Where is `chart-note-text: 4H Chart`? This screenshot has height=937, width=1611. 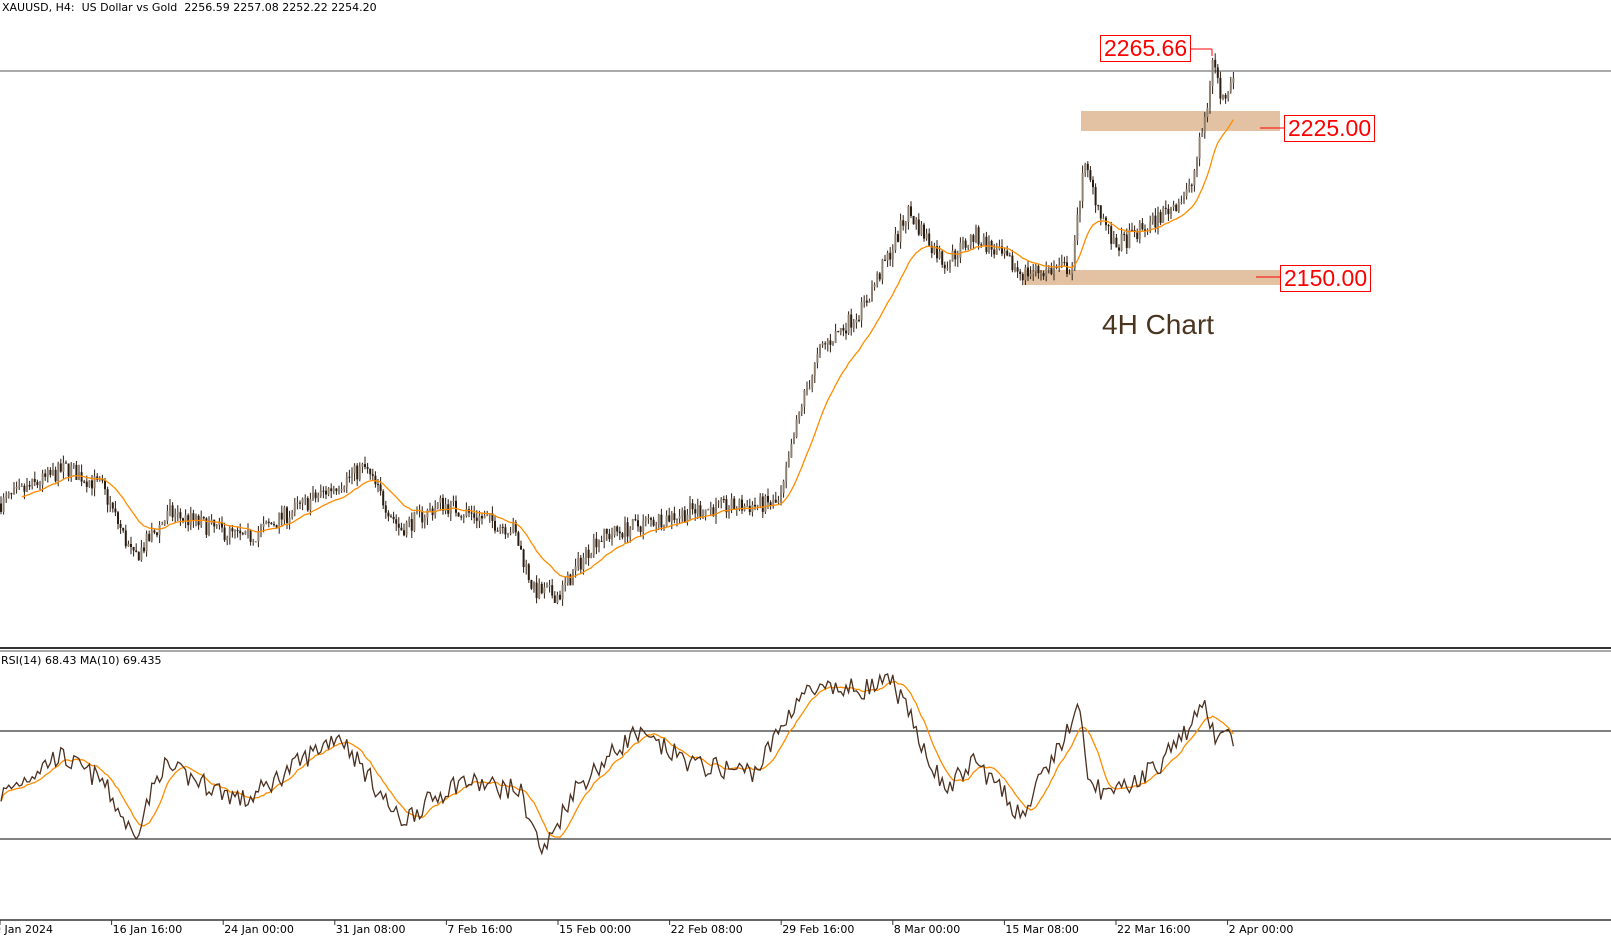 chart-note-text: 4H Chart is located at coordinates (1158, 324).